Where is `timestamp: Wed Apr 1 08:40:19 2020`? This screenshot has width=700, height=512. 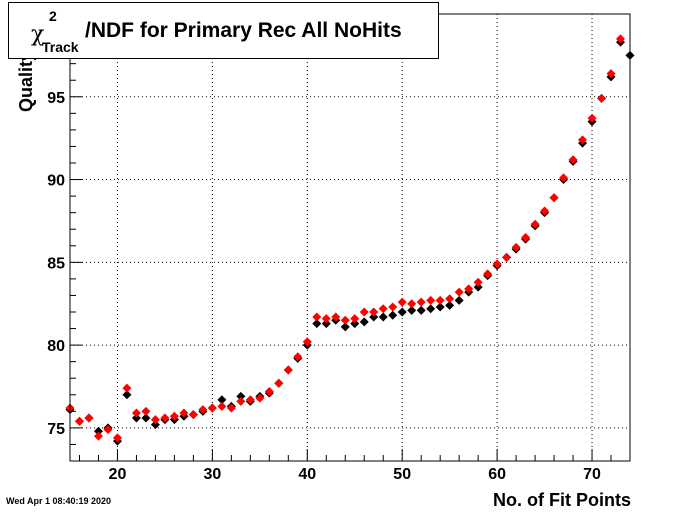 timestamp: Wed Apr 1 08:40:19 2020 is located at coordinates (59, 501).